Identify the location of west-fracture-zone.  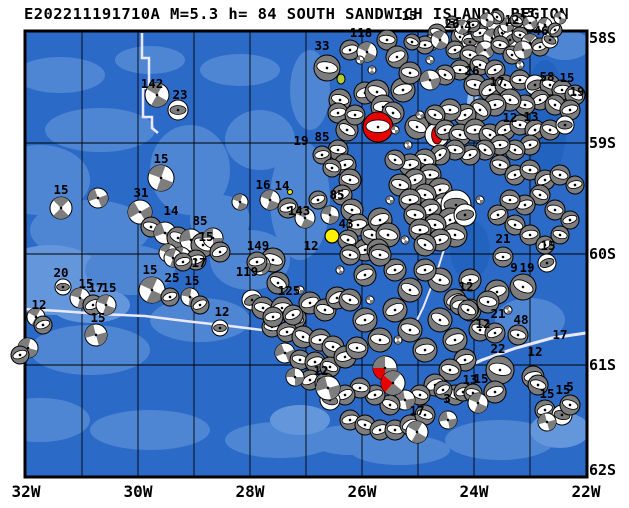
(144, 319).